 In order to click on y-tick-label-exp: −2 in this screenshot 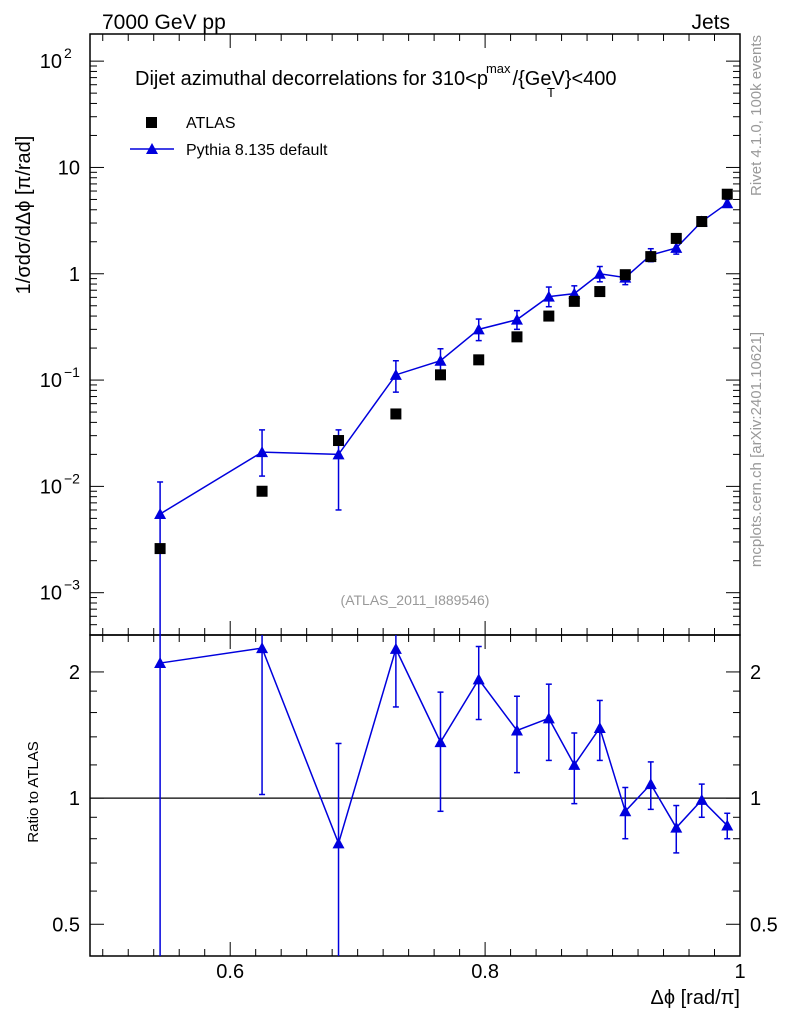, I will do `click(72, 478)`.